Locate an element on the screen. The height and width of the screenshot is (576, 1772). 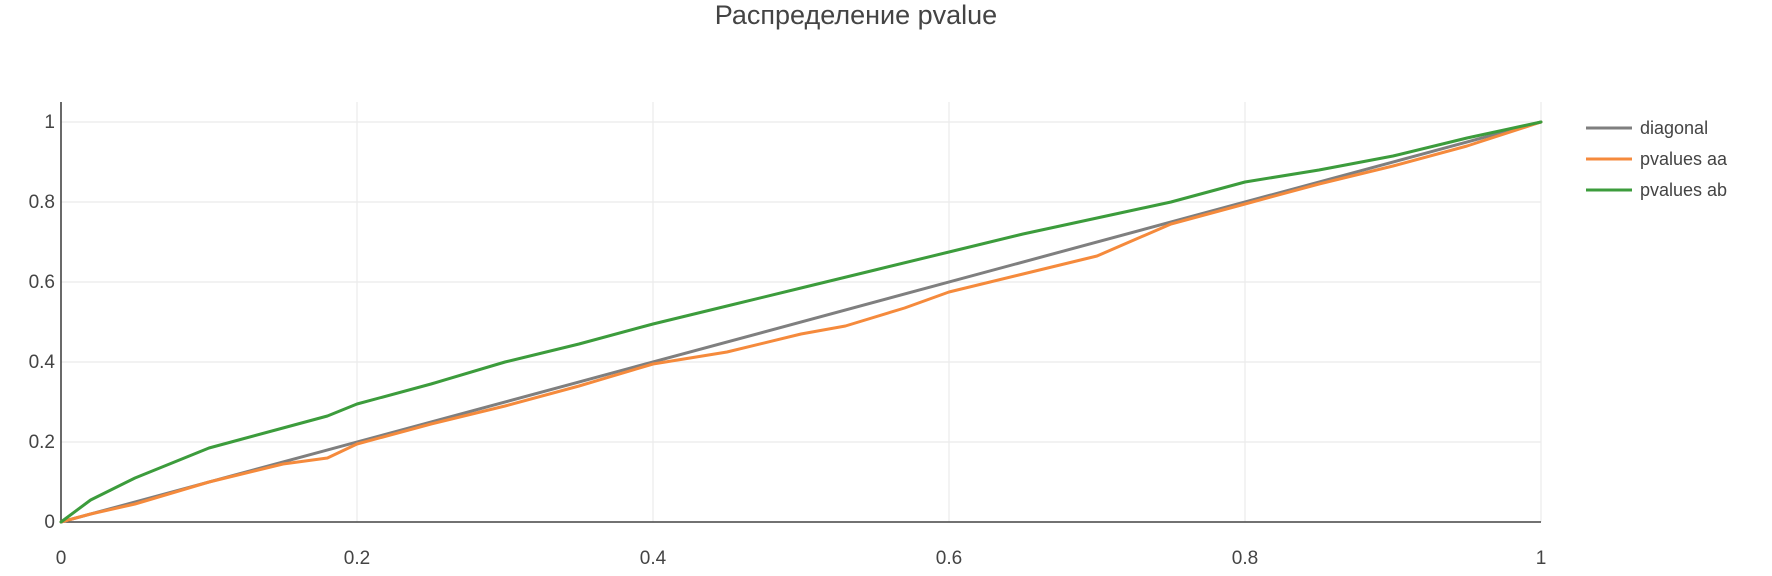
x-tick-label: 0.8 is located at coordinates (1245, 558).